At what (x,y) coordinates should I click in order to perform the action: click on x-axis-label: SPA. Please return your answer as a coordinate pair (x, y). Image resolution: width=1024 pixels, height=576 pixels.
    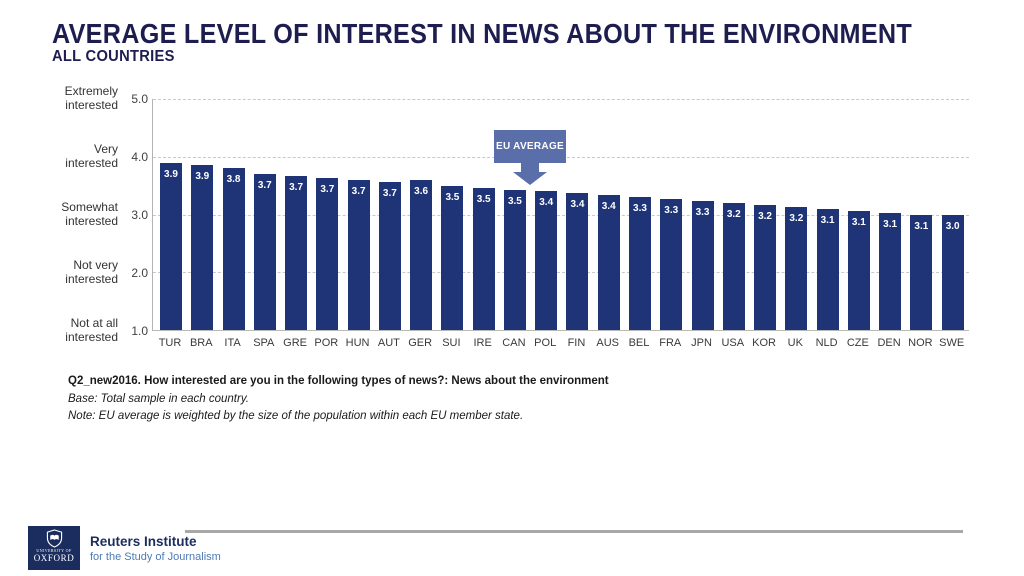
    Looking at the image, I should click on (264, 343).